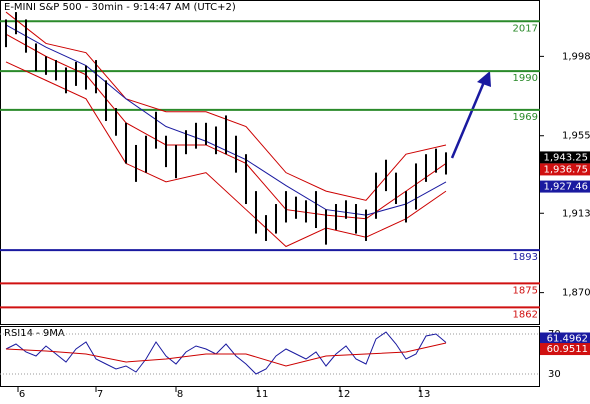  I want to click on x-tick-label: 12, so click(344, 394).